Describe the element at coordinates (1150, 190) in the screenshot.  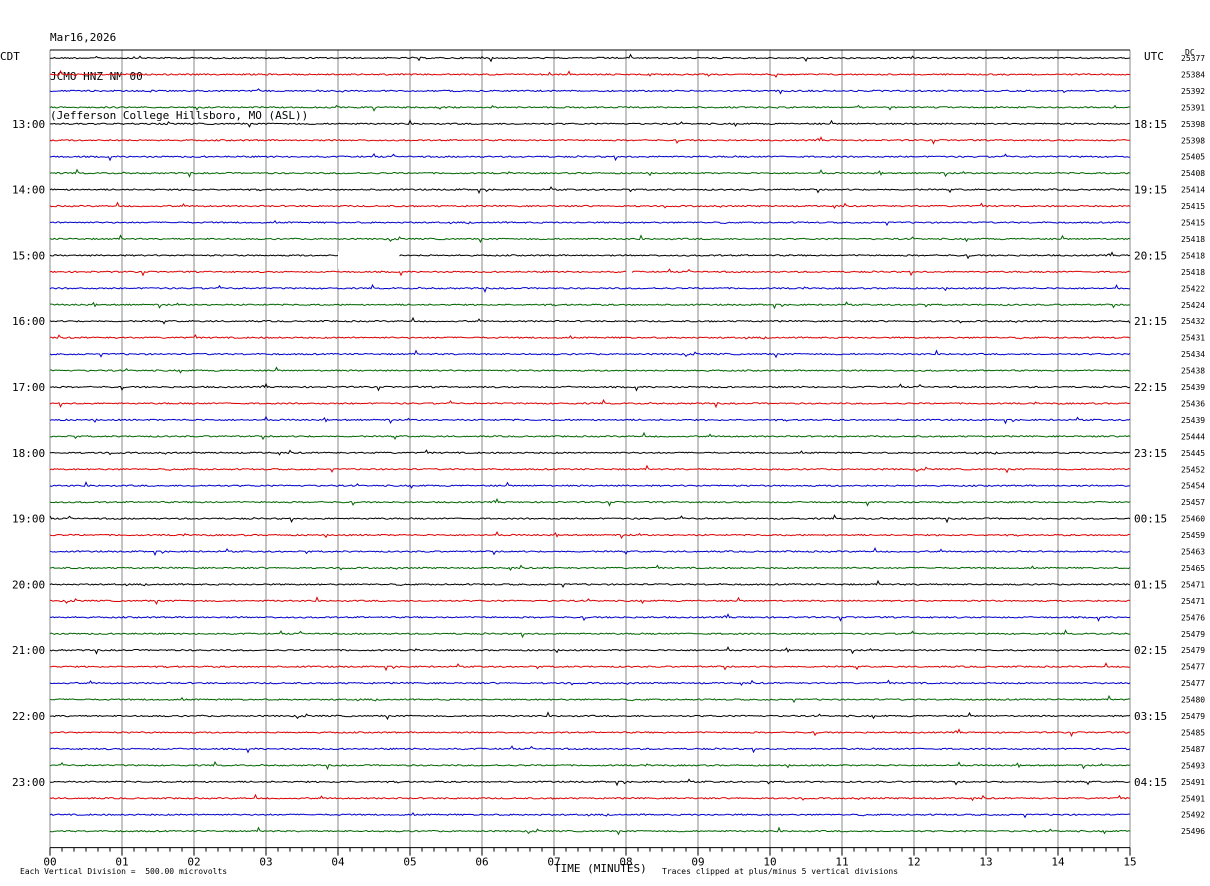
I see `time-label-utc: 19:15` at that location.